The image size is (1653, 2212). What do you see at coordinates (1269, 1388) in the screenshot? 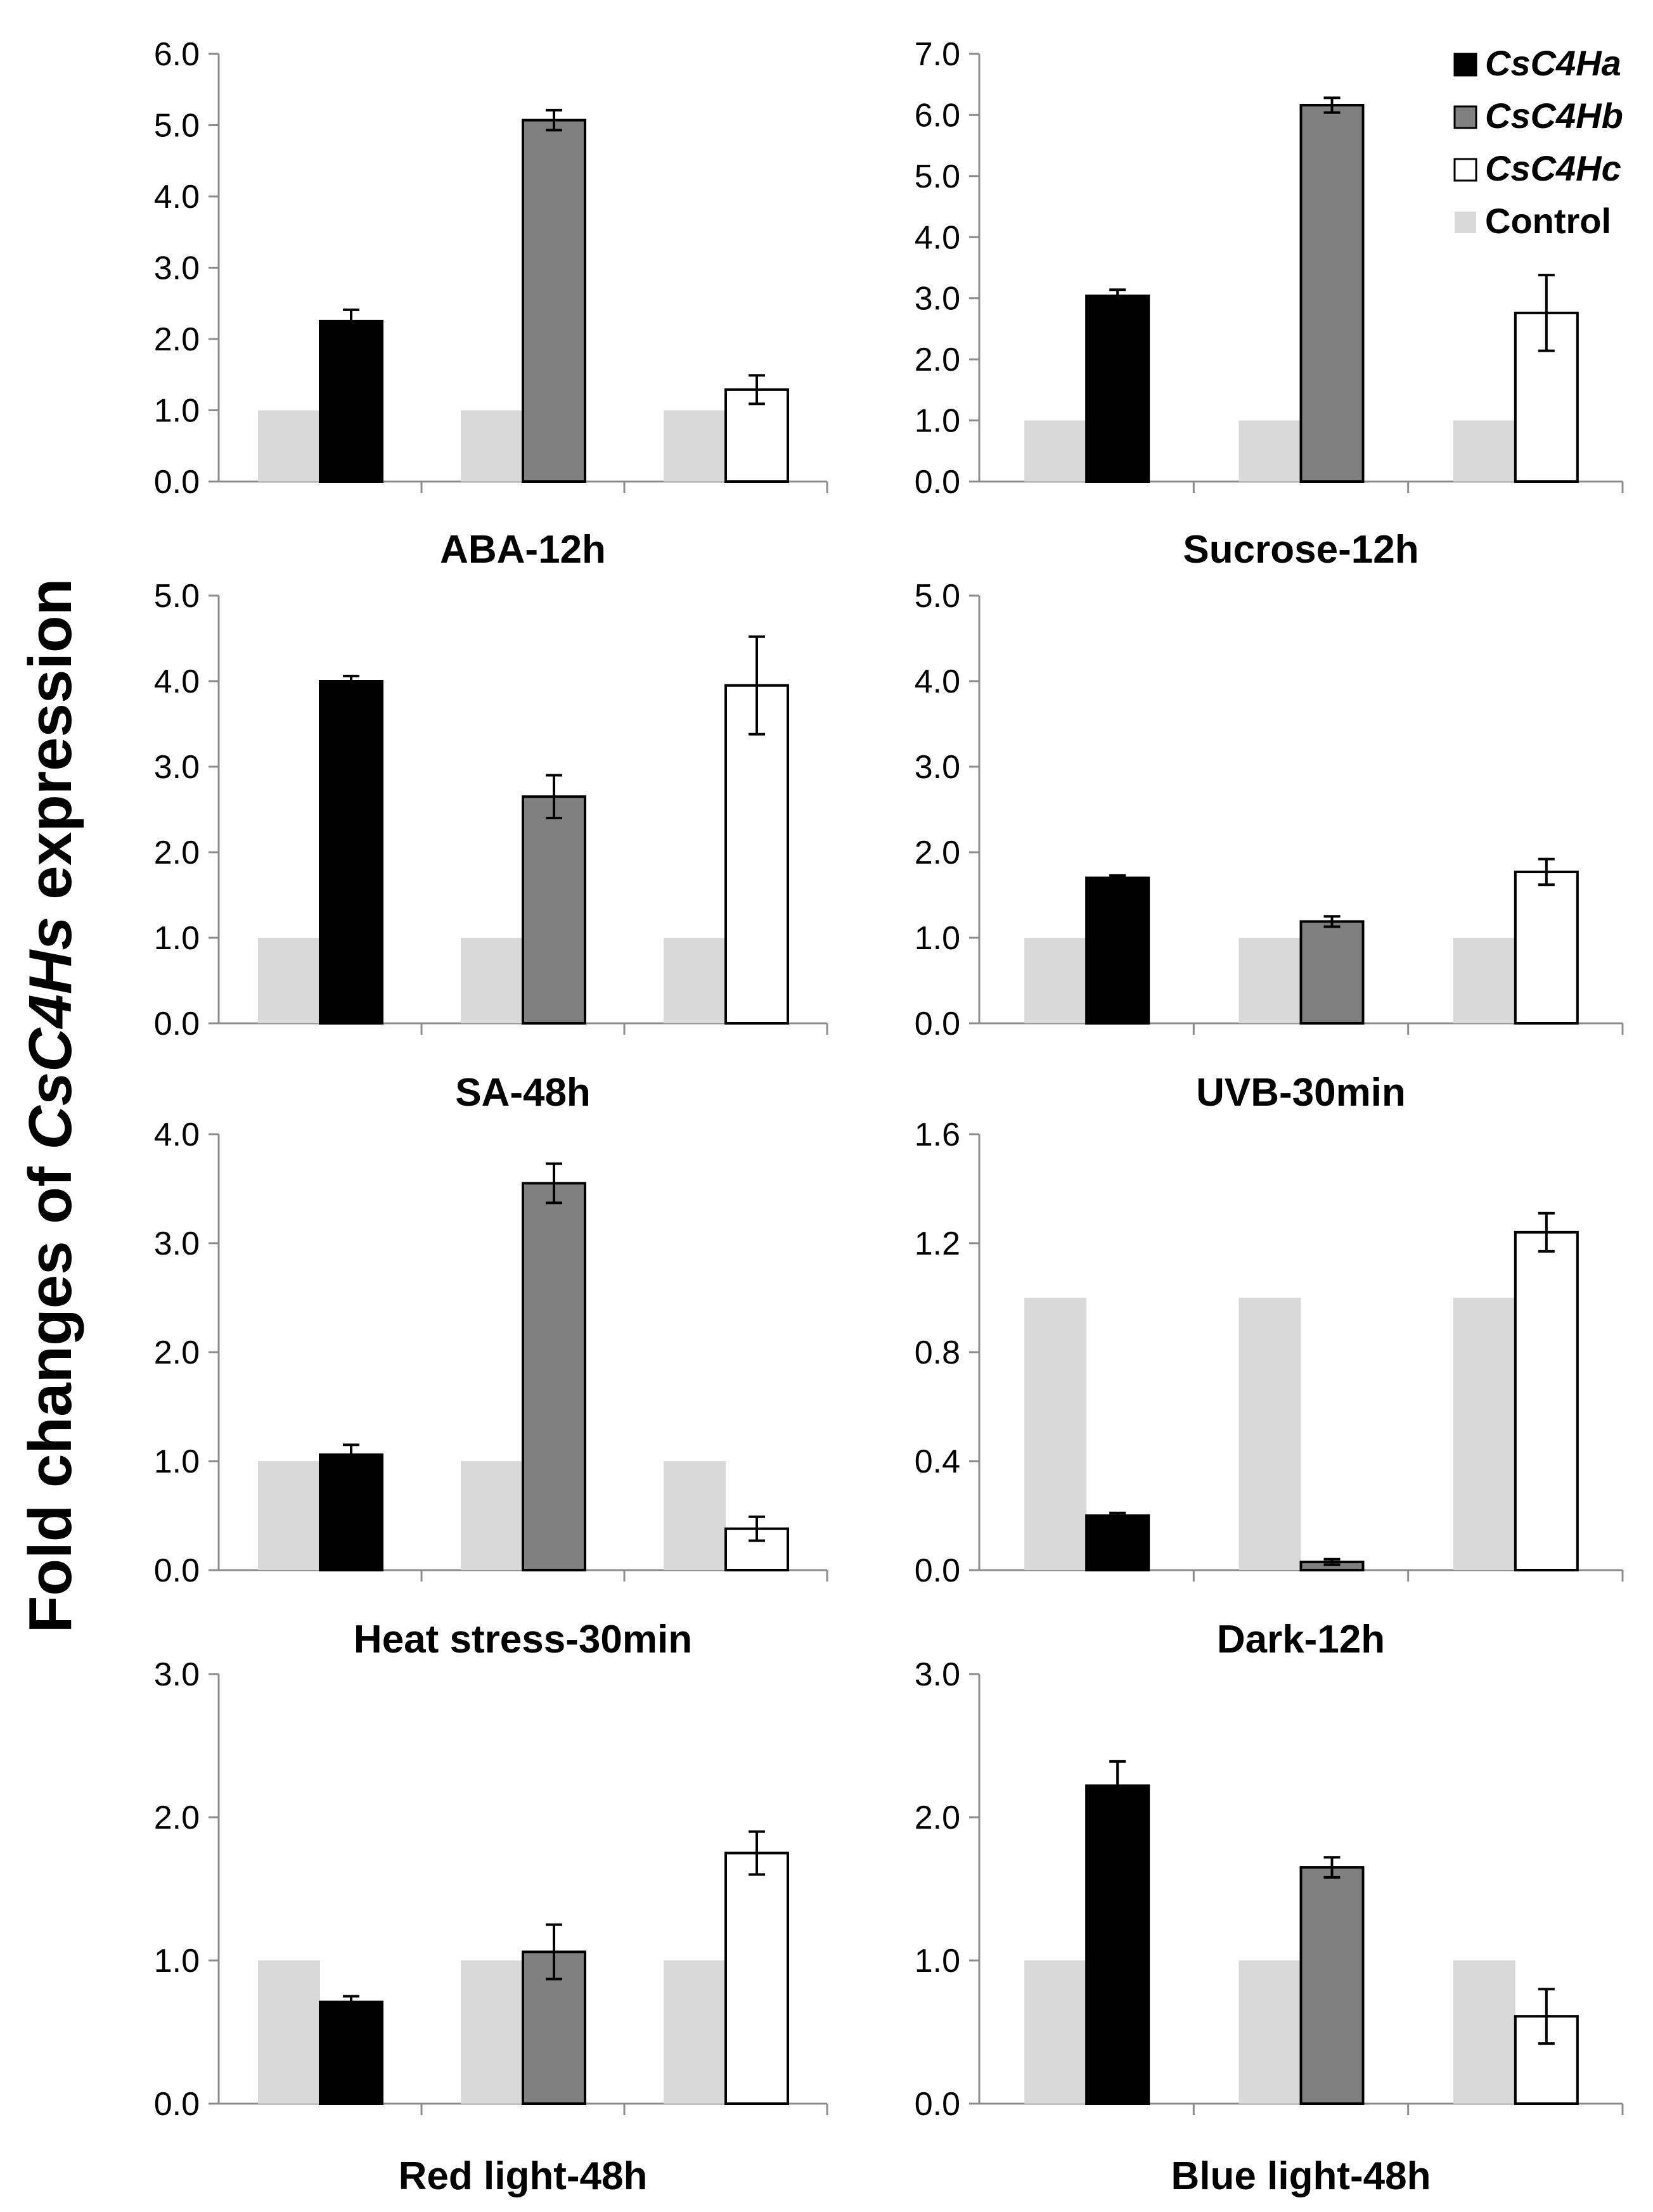
I see `chart-panel: 0.0 0.4 0.8 1.2 1.6 Dark-12h` at bounding box center [1269, 1388].